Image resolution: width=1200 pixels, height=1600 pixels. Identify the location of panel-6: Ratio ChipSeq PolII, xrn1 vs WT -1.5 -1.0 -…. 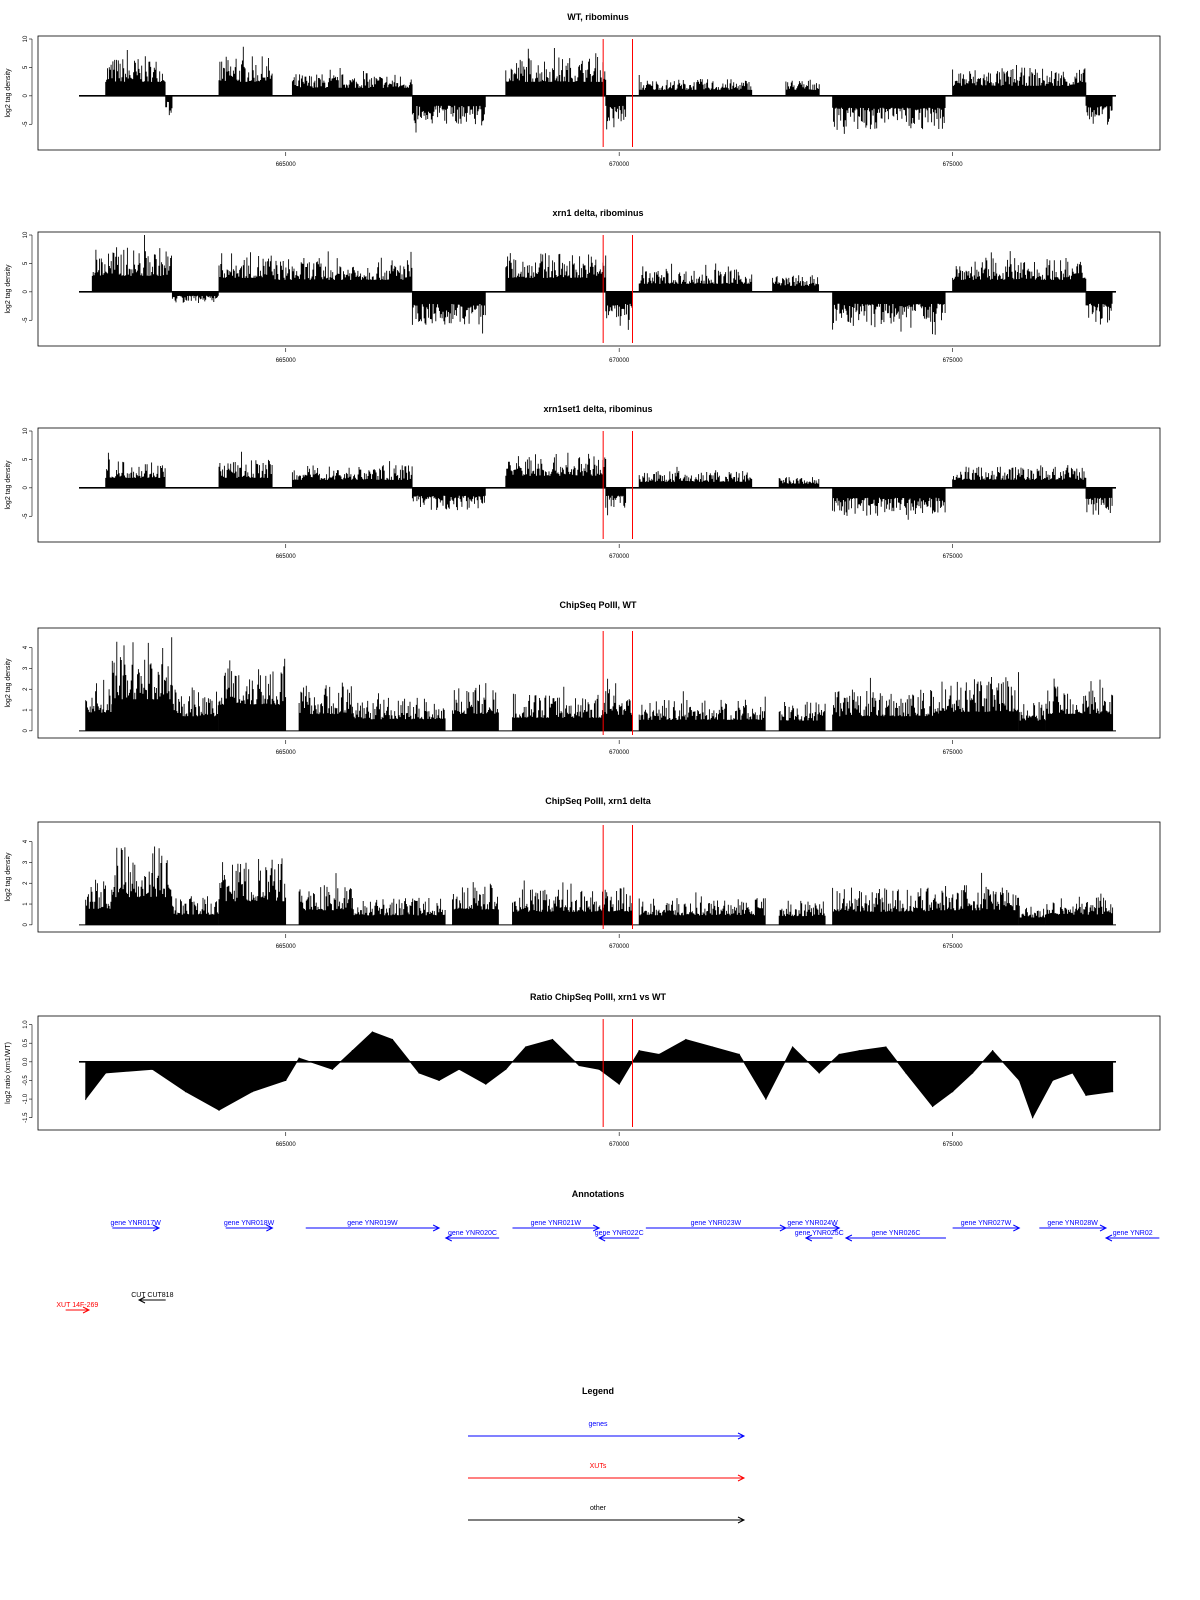
(583, 1070).